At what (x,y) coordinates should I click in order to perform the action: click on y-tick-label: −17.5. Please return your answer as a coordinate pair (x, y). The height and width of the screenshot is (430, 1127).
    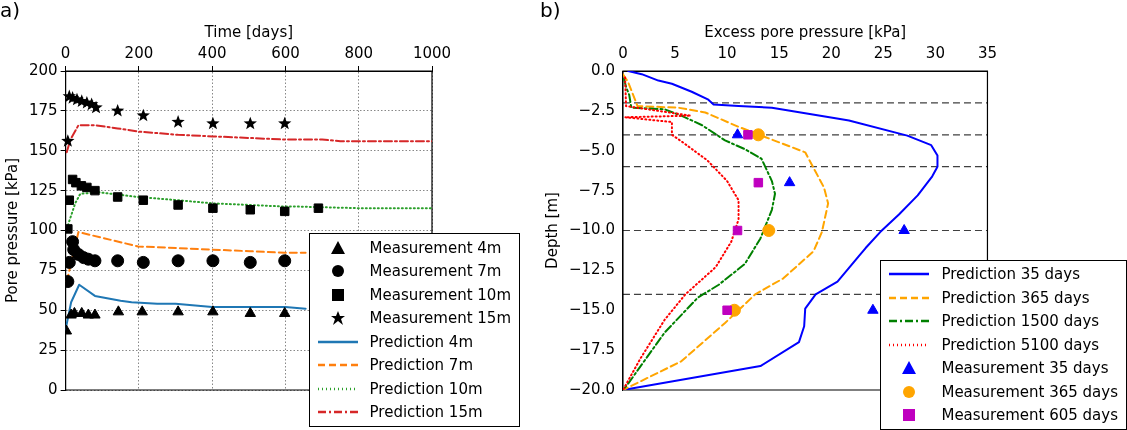
    Looking at the image, I should click on (592, 349).